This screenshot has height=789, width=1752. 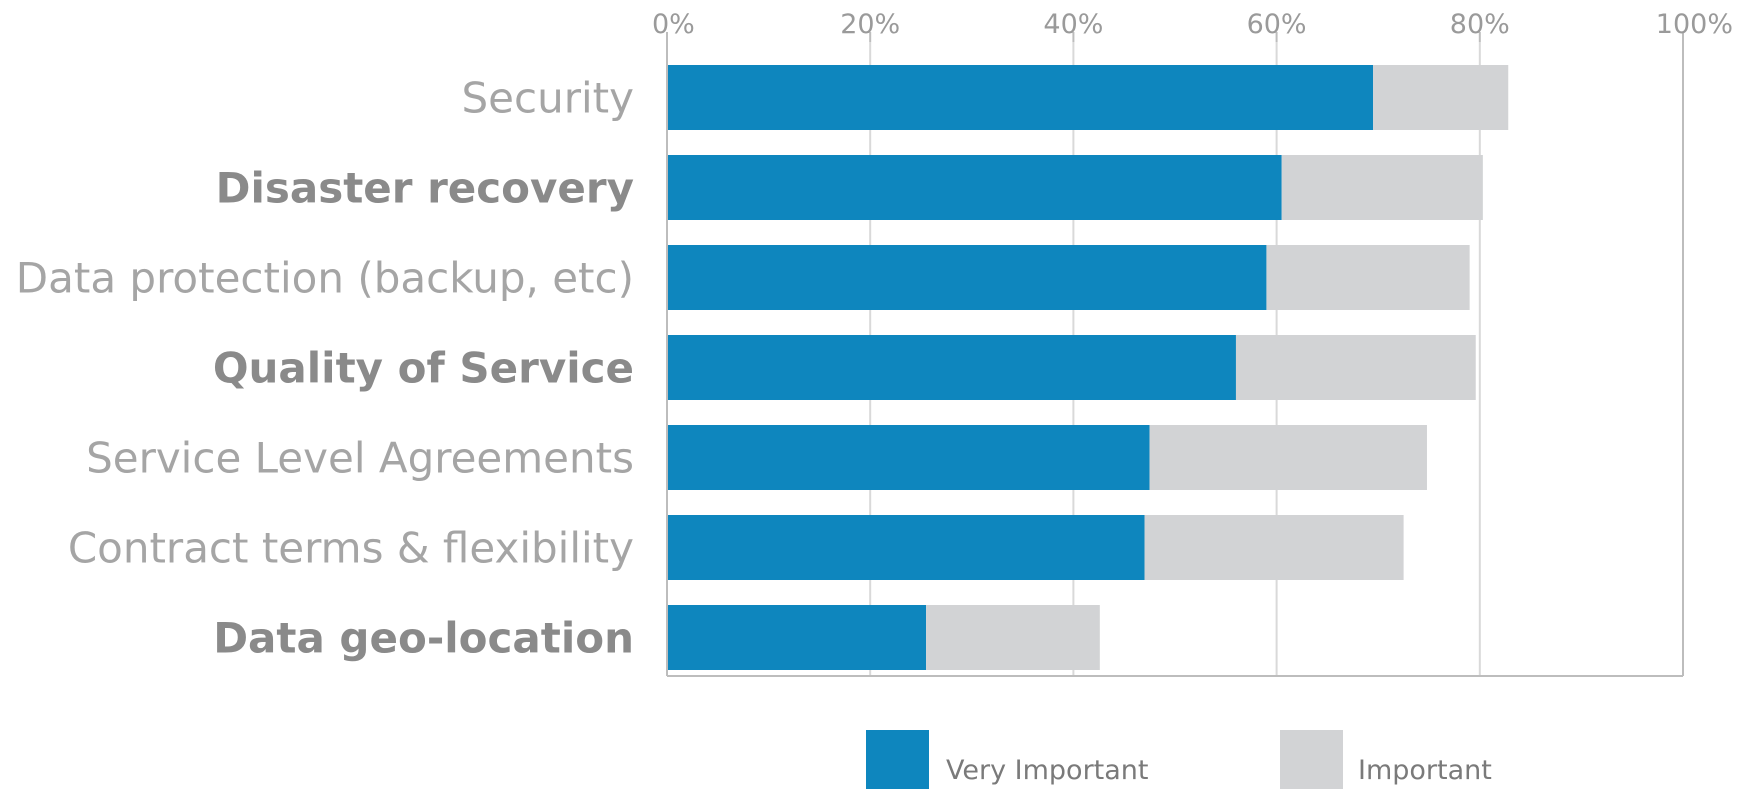 I want to click on category-label: Data geo-location, so click(x=423, y=638).